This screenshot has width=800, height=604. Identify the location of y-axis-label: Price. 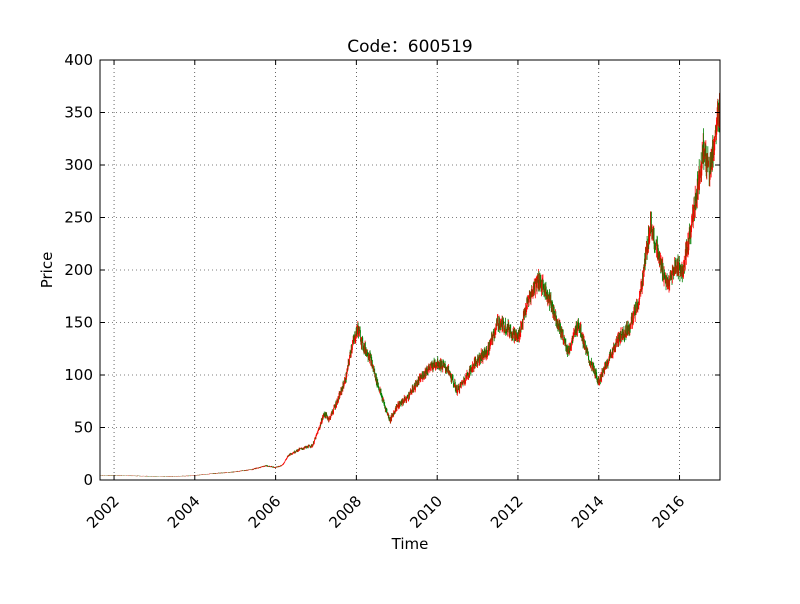
(47, 270).